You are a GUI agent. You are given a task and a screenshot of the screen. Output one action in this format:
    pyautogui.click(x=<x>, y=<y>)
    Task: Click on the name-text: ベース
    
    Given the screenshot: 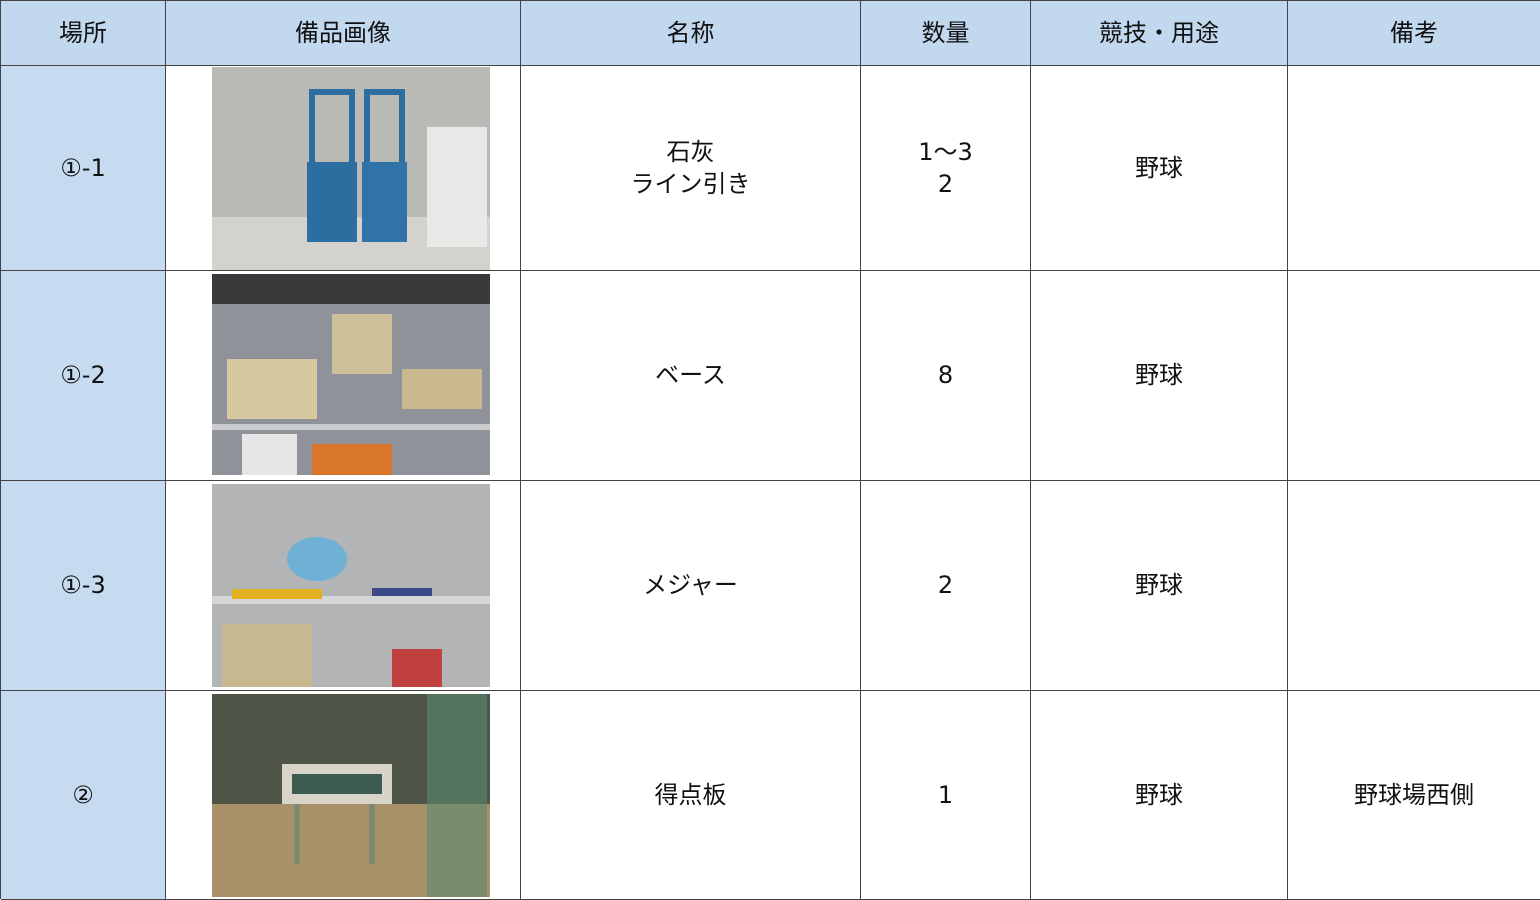 What is the action you would take?
    pyautogui.click(x=690, y=375)
    